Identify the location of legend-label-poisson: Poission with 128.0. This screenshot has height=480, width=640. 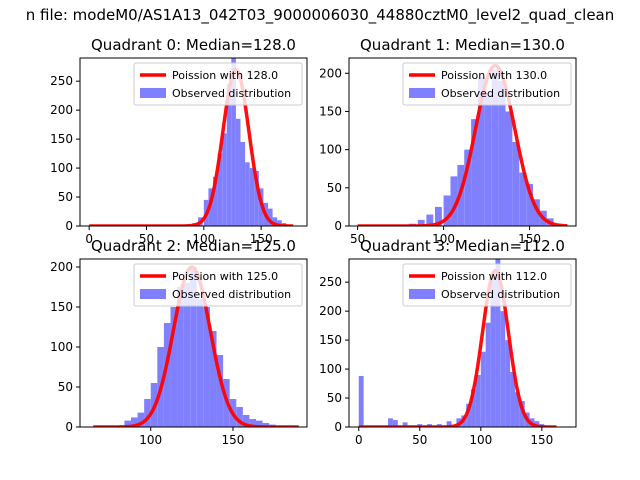
(225, 75).